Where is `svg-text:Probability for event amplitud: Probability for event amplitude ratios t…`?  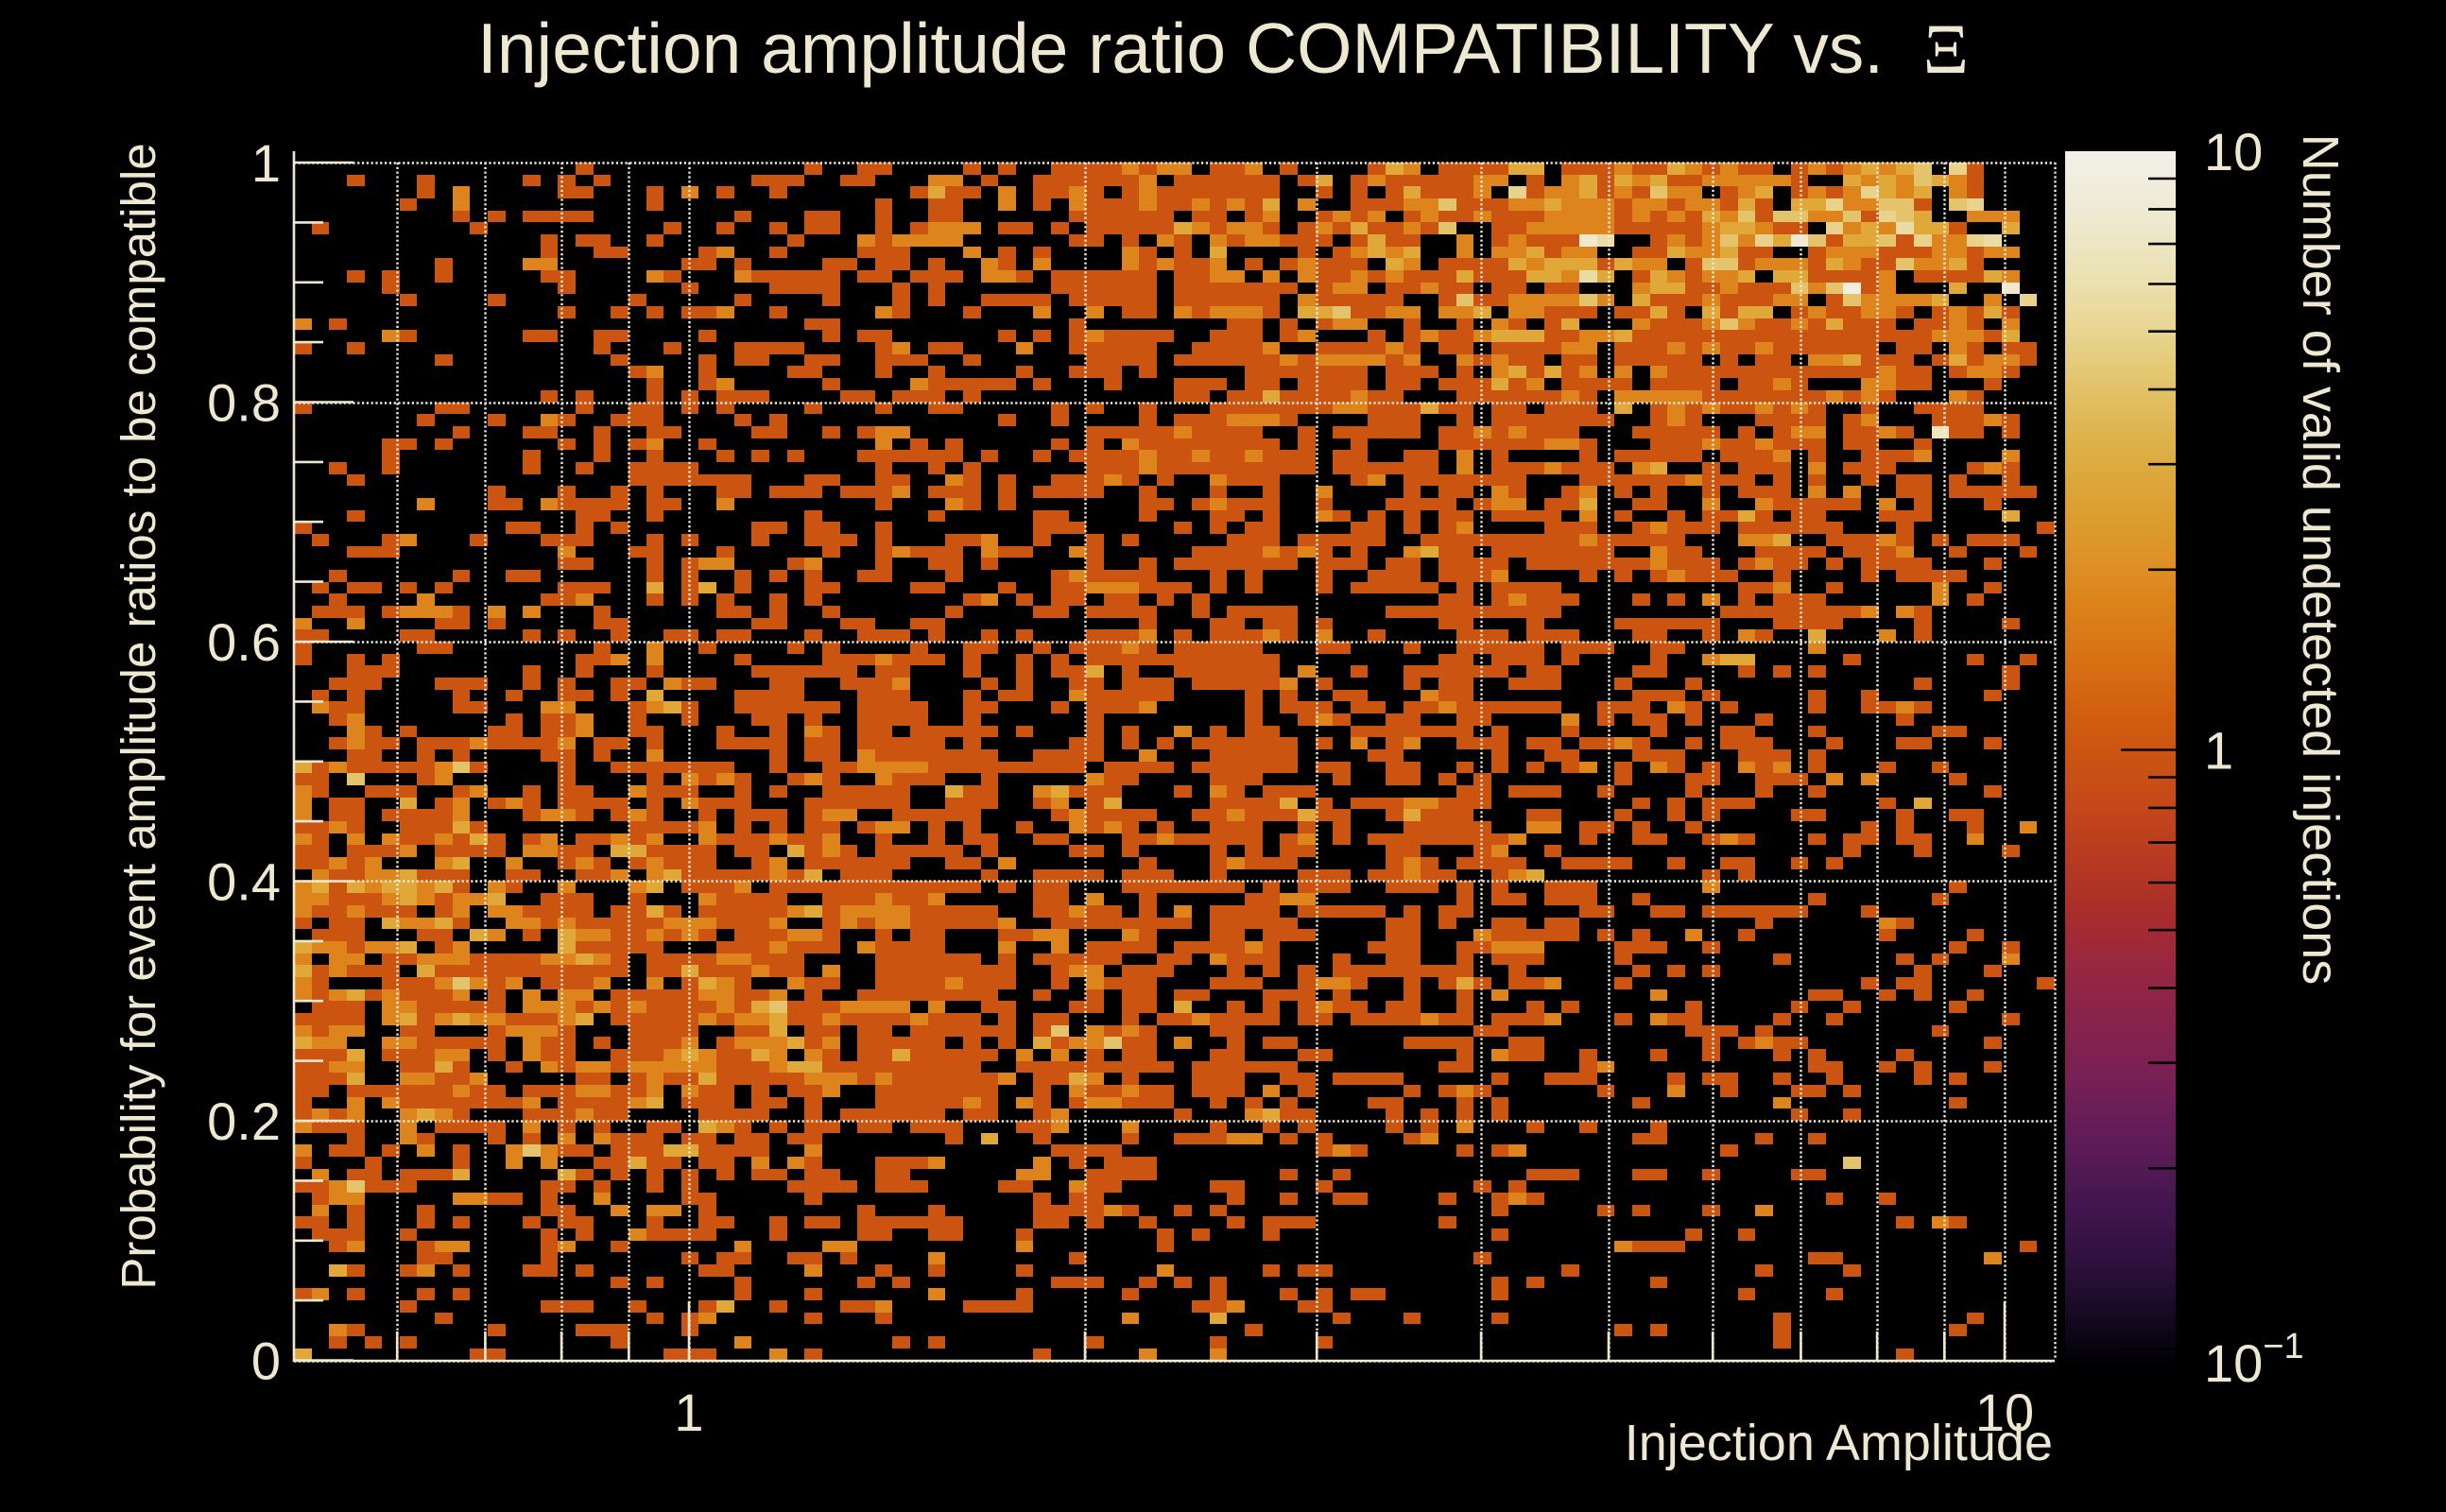
svg-text:Probability for event amplitud: Probability for event amplitude ratios t… is located at coordinates (139, 716).